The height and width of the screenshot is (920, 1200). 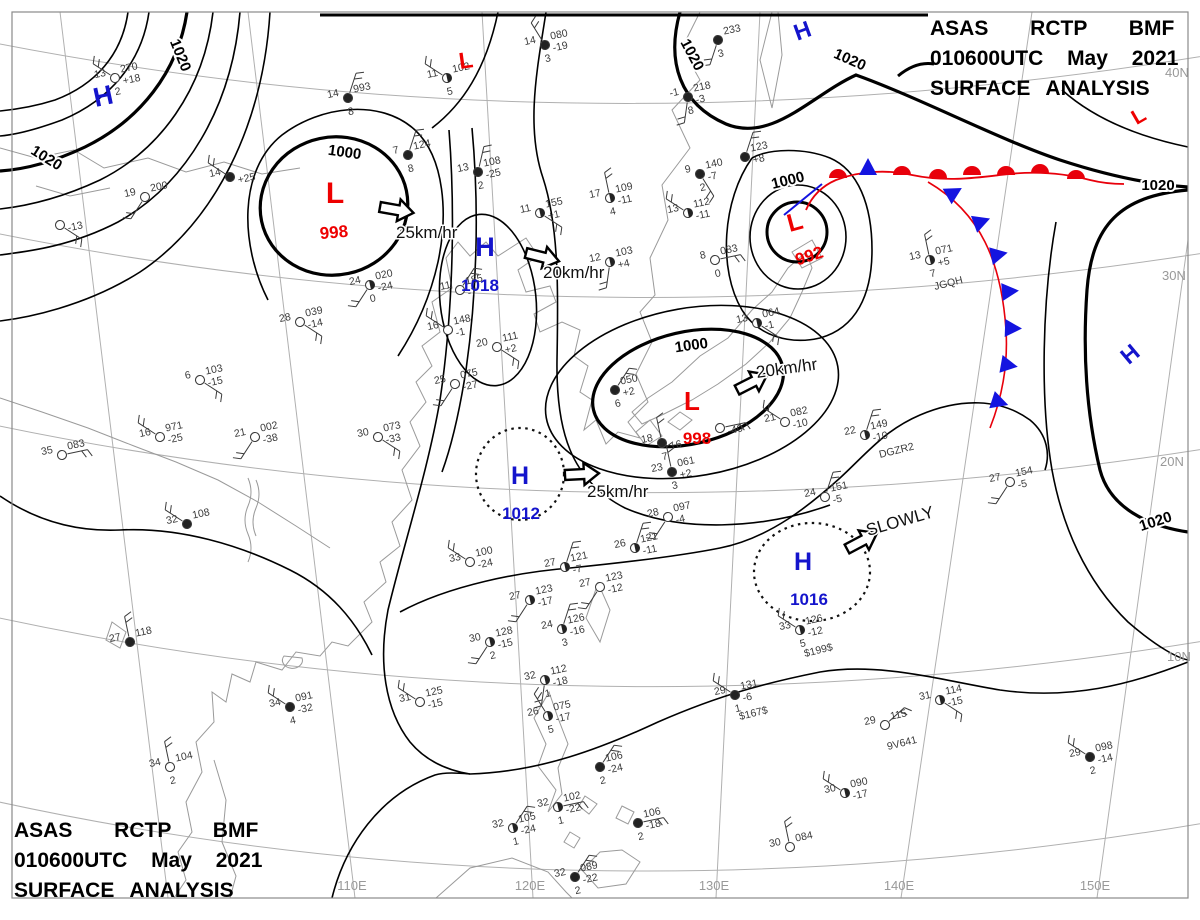 I want to click on station-pressure: 993, so click(x=362, y=87).